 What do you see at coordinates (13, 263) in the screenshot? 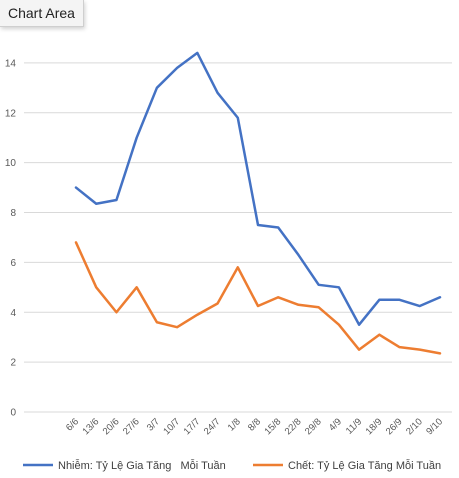
I see `y-tick-label: 6` at bounding box center [13, 263].